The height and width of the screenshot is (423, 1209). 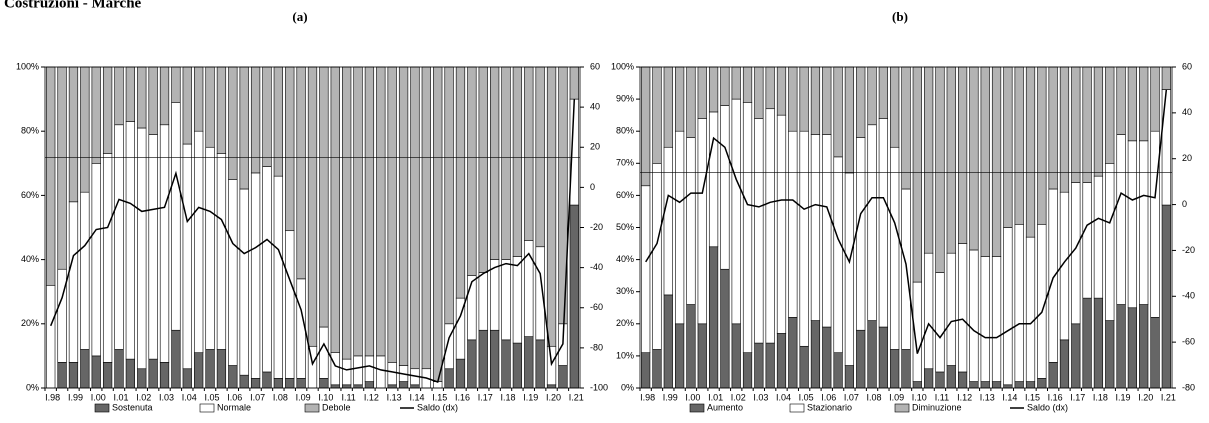 I want to click on x-tick-label: I.02, so click(x=738, y=397).